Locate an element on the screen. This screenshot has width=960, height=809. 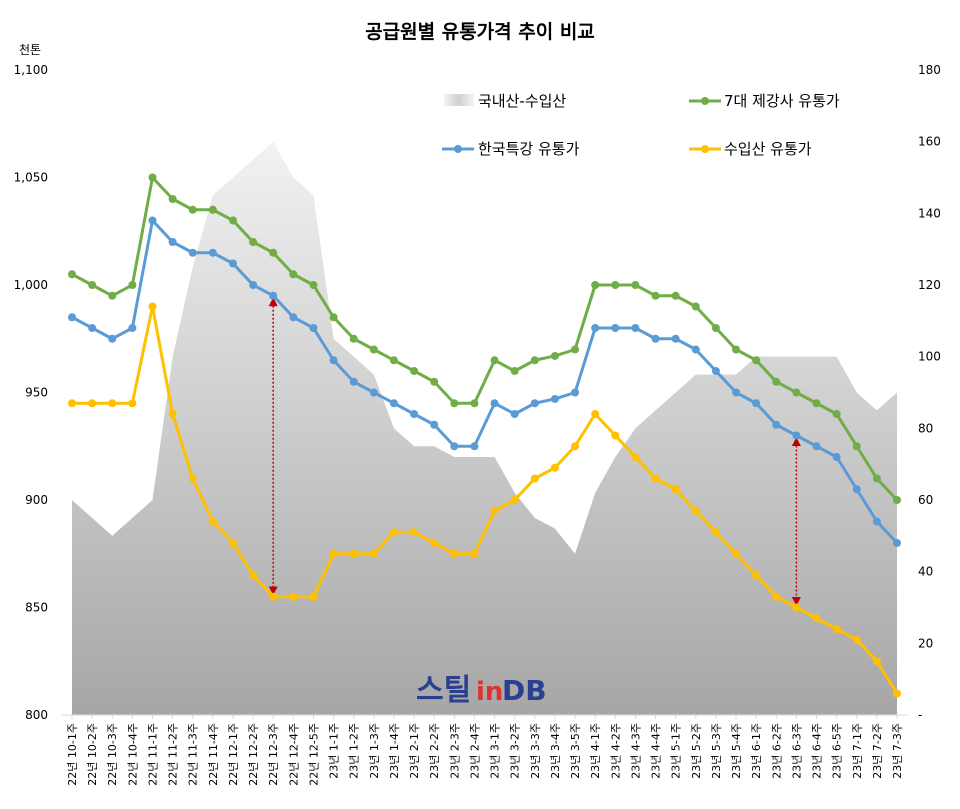
x-tick-label: 23년 3-3주 is located at coordinates (535, 751).